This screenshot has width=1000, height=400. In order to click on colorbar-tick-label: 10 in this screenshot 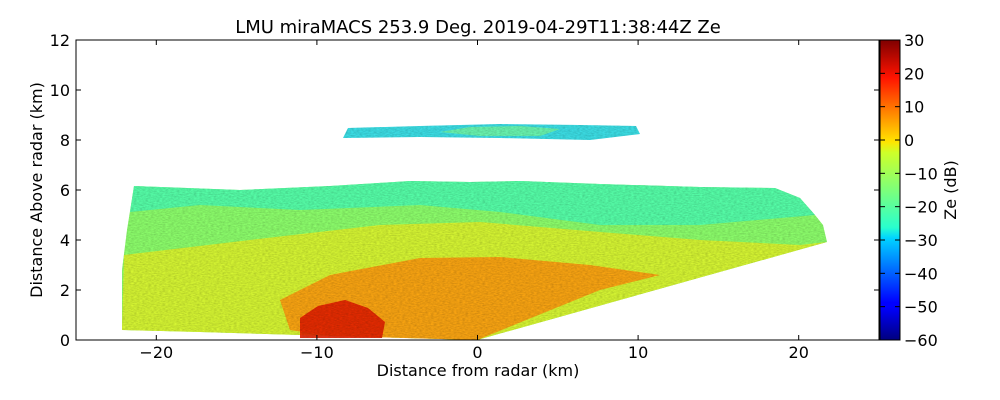, I will do `click(914, 107)`.